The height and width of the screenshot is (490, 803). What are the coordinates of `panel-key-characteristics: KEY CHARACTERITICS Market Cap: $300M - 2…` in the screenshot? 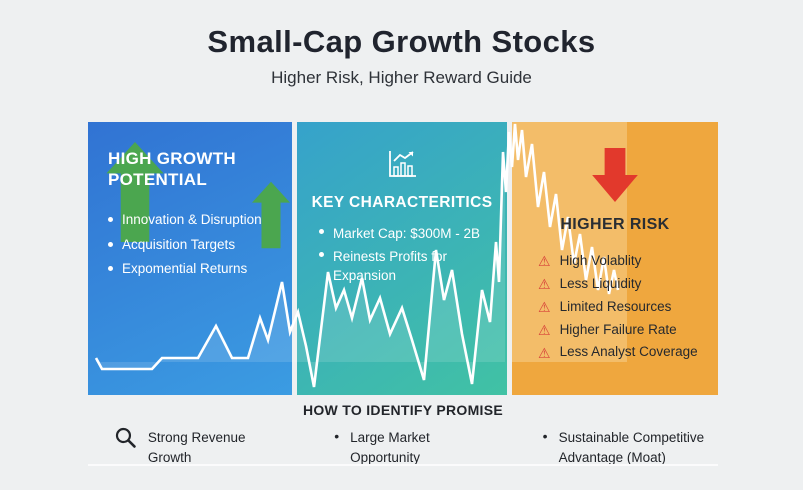 It's located at (402, 258).